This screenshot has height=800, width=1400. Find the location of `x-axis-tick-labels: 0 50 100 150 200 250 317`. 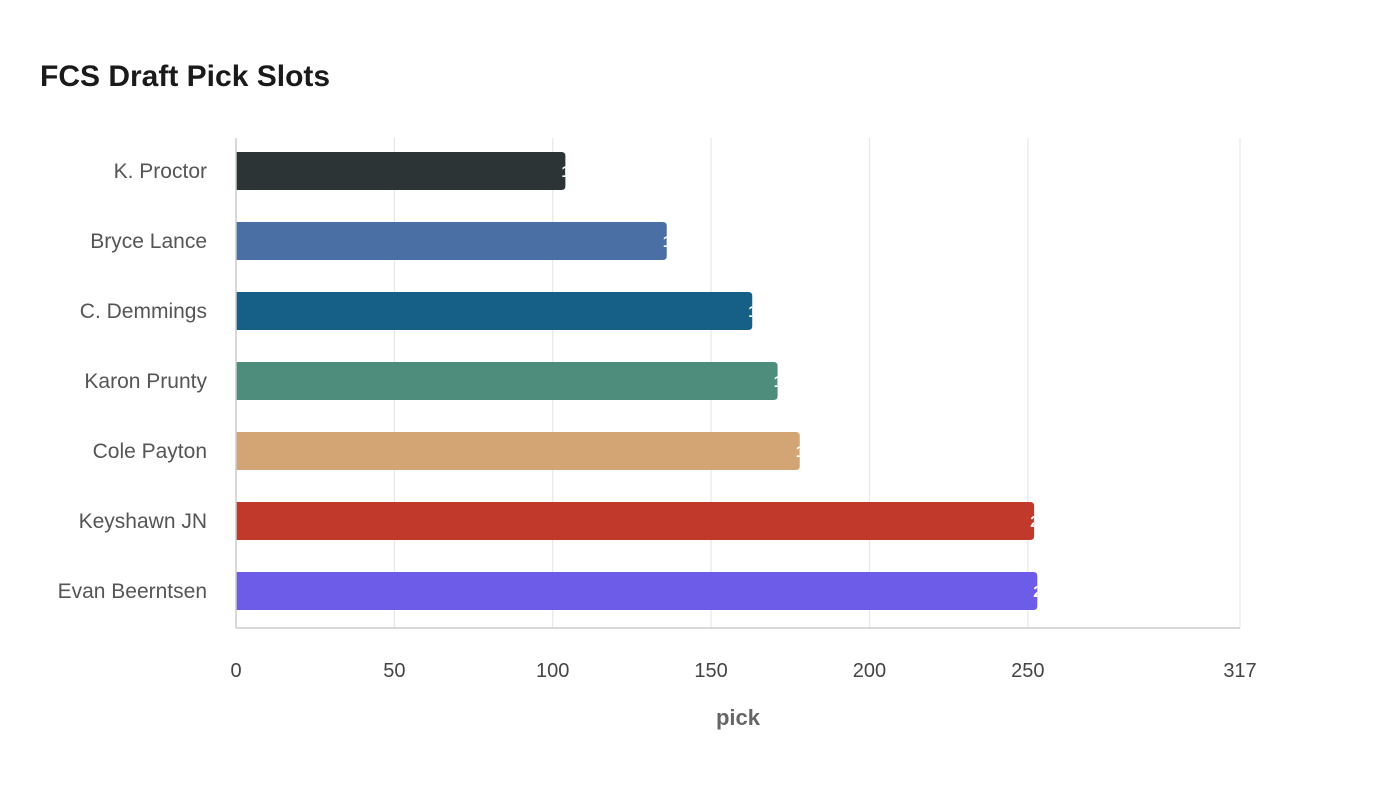

x-axis-tick-labels: 0 50 100 150 200 250 317 is located at coordinates (743, 671).